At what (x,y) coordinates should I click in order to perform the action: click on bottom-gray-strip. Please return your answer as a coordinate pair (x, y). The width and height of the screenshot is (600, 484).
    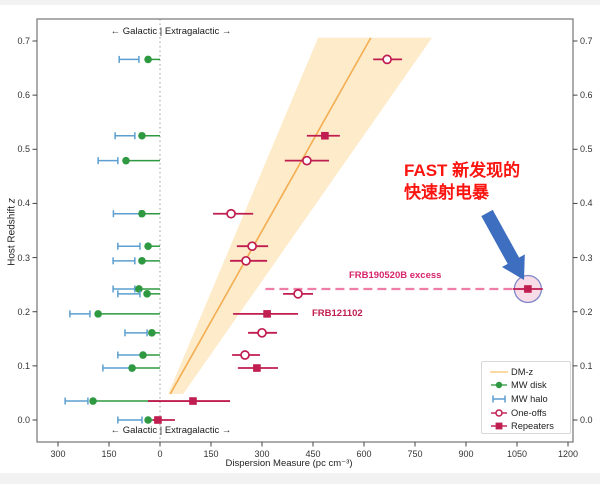
    Looking at the image, I should click on (300, 478).